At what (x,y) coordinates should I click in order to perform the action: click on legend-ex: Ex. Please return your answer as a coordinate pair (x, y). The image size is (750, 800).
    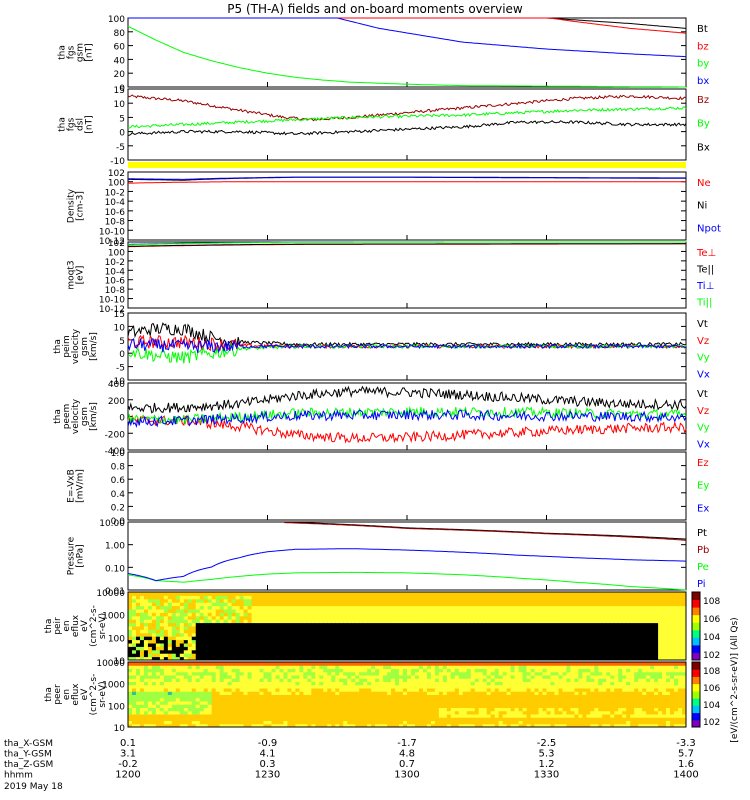
    Looking at the image, I should click on (703, 508).